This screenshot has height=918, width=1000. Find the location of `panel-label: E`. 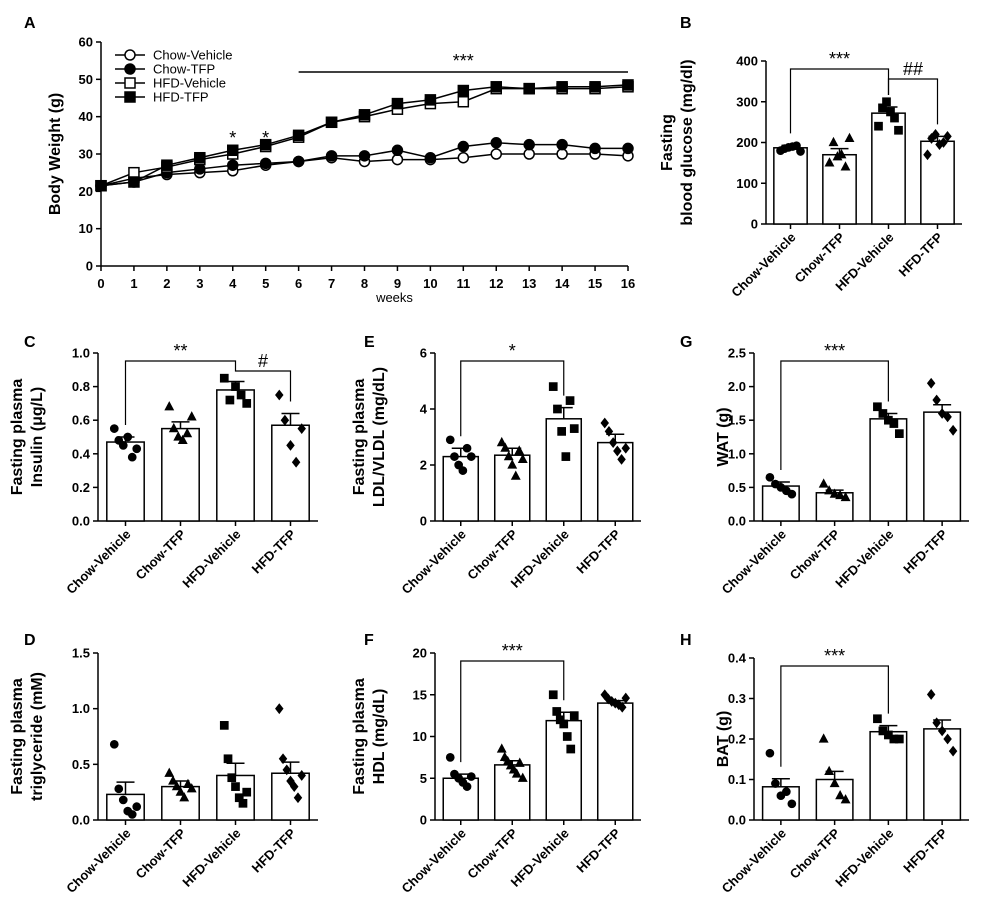

panel-label: E is located at coordinates (369, 342).